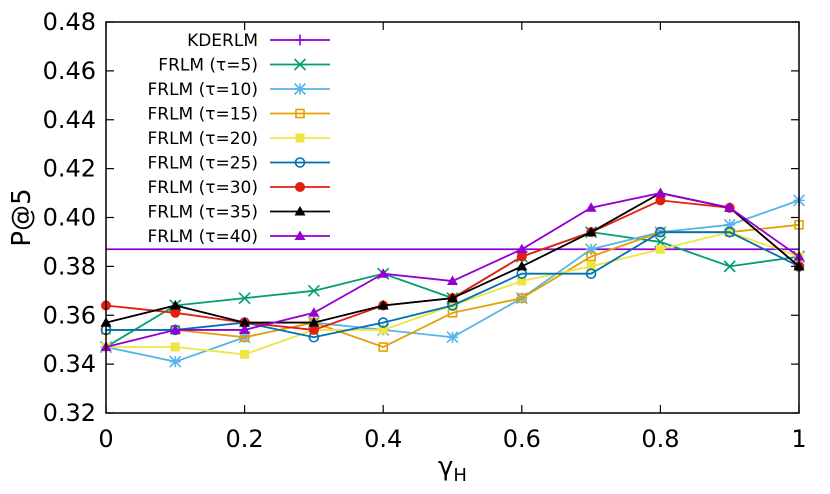 The height and width of the screenshot is (494, 830). What do you see at coordinates (383, 439) in the screenshot?
I see `x-tick-label: 0.4` at bounding box center [383, 439].